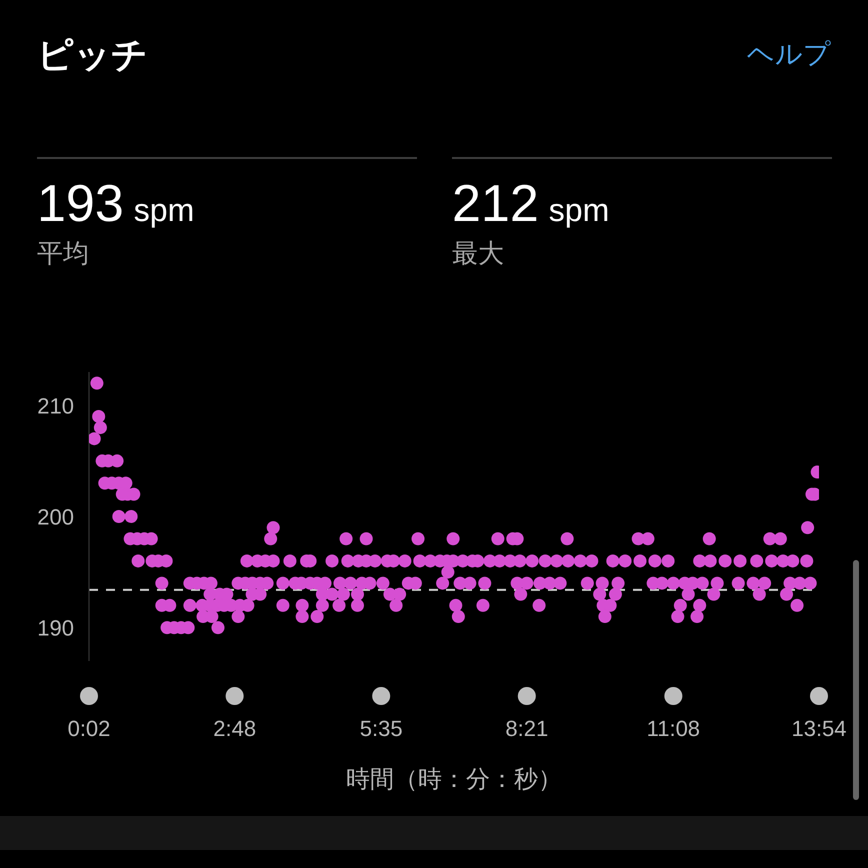 The image size is (868, 868). I want to click on x-tick-label: 5:35, so click(381, 728).